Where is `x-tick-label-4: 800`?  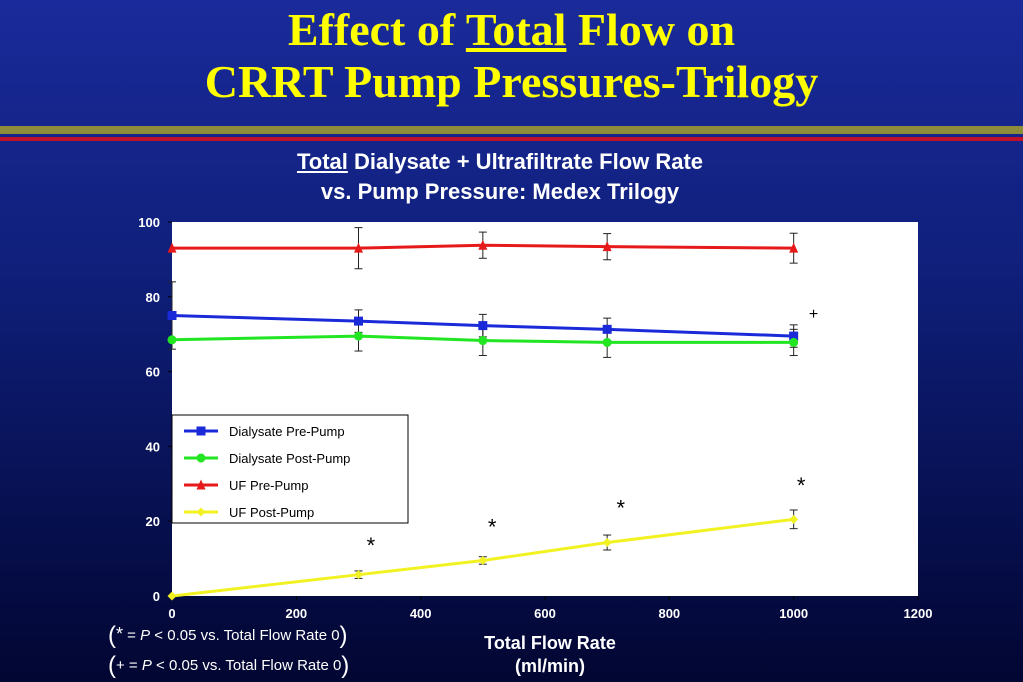 x-tick-label-4: 800 is located at coordinates (669, 613).